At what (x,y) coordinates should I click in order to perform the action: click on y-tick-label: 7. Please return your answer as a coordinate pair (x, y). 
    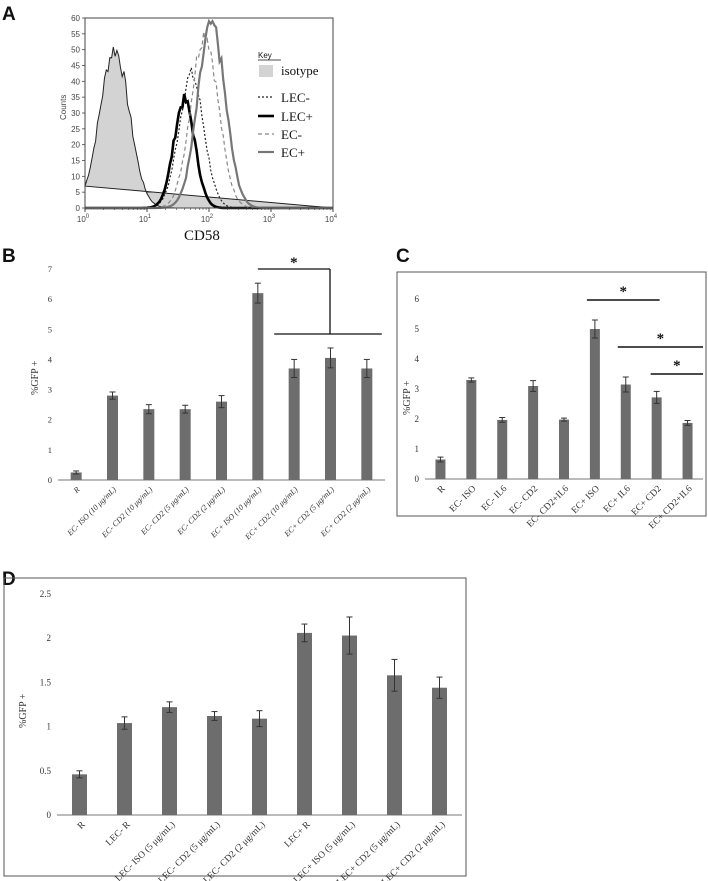
    Looking at the image, I should click on (50, 269).